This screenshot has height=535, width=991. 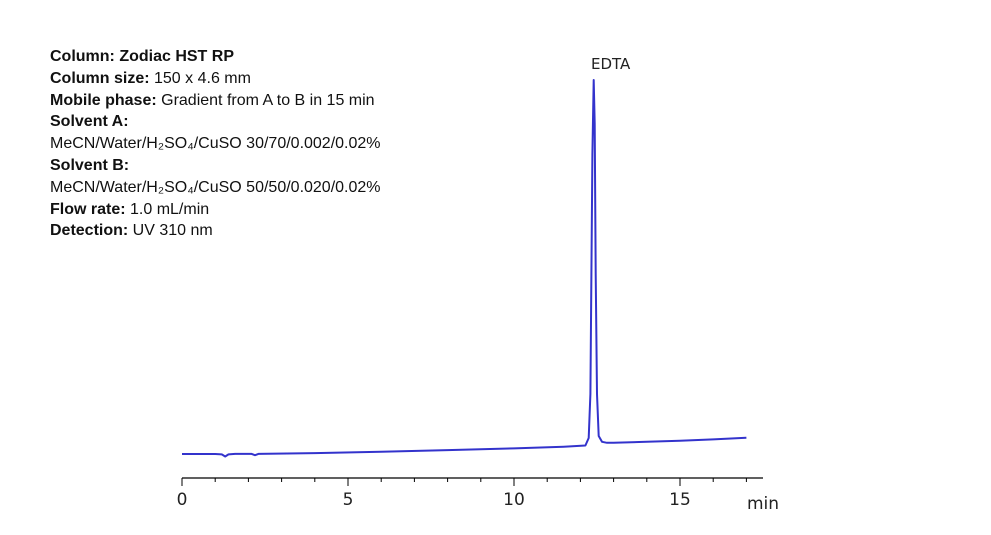 What do you see at coordinates (100, 78) in the screenshot?
I see `column-size-label: Column size:` at bounding box center [100, 78].